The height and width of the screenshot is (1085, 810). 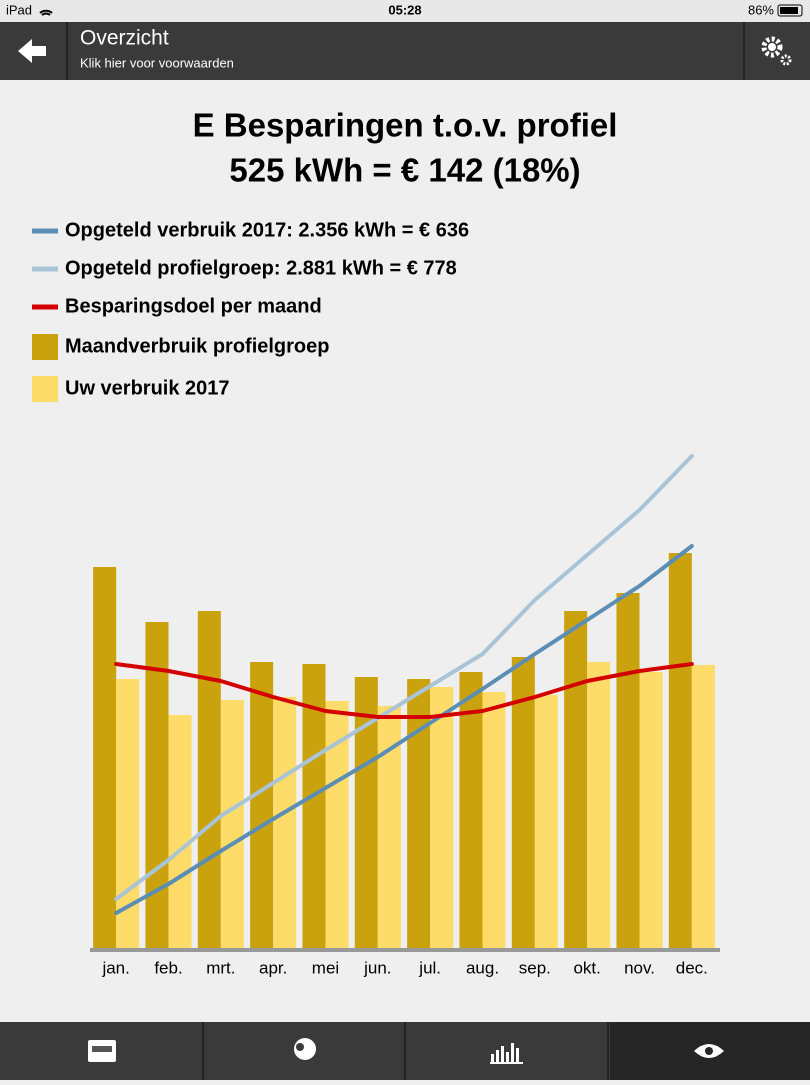 I want to click on chart-title: E Besparingen t.o.v. profiel, so click(x=405, y=125).